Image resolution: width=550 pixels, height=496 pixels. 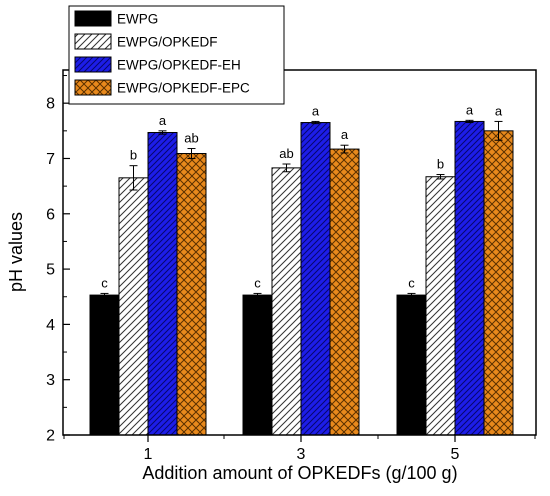 What do you see at coordinates (167, 42) in the screenshot?
I see `legend-label: EWPG/OPKEDF` at bounding box center [167, 42].